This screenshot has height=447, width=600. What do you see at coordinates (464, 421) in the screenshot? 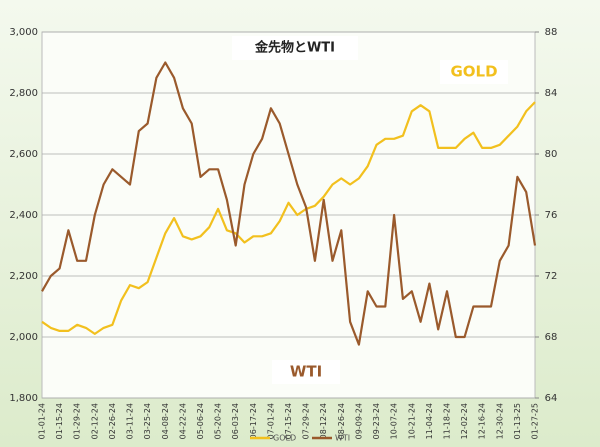
I see `x-tick-label: 12-02-24` at bounding box center [464, 421].